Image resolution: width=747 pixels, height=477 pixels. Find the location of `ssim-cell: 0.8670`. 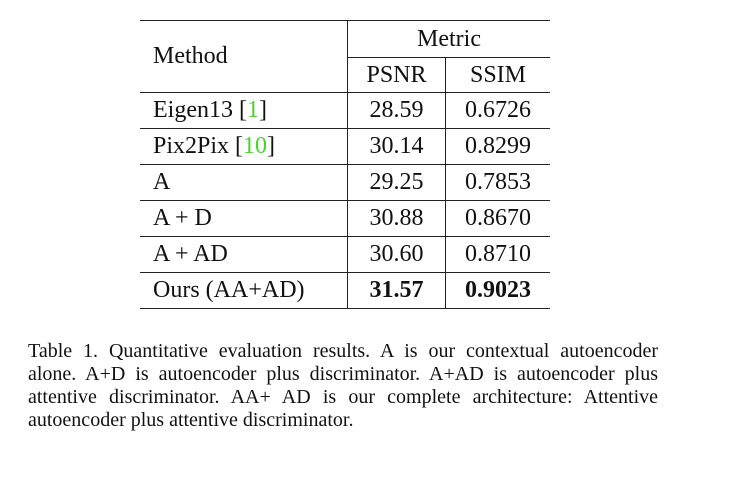

ssim-cell: 0.8670 is located at coordinates (497, 218).